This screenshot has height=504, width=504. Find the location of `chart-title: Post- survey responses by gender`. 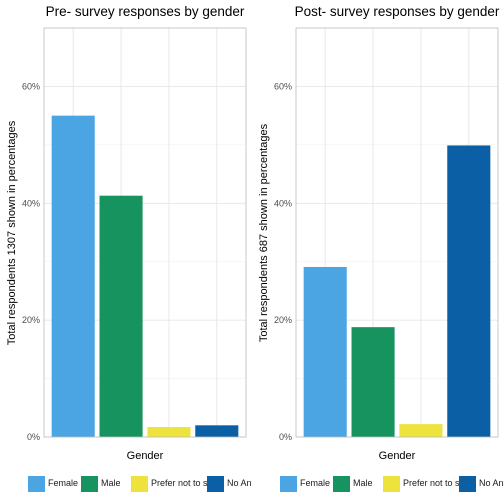

chart-title: Post- survey responses by gender is located at coordinates (397, 11).